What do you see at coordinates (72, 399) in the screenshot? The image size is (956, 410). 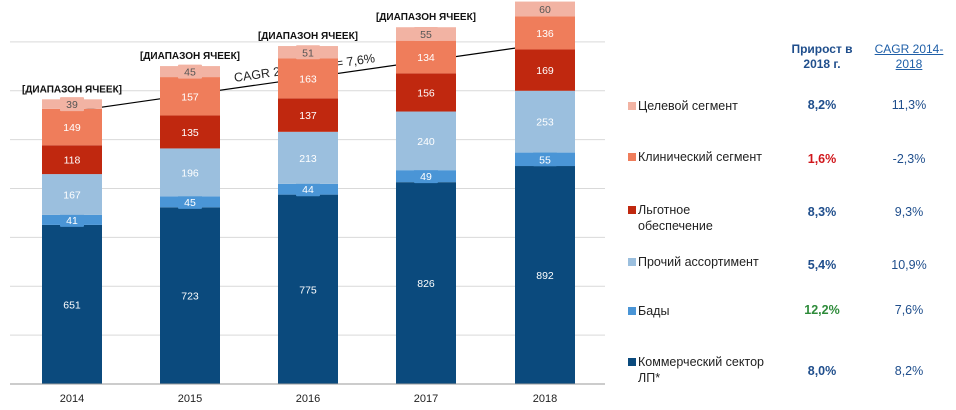 I see `x-tick-label: 2014` at bounding box center [72, 399].